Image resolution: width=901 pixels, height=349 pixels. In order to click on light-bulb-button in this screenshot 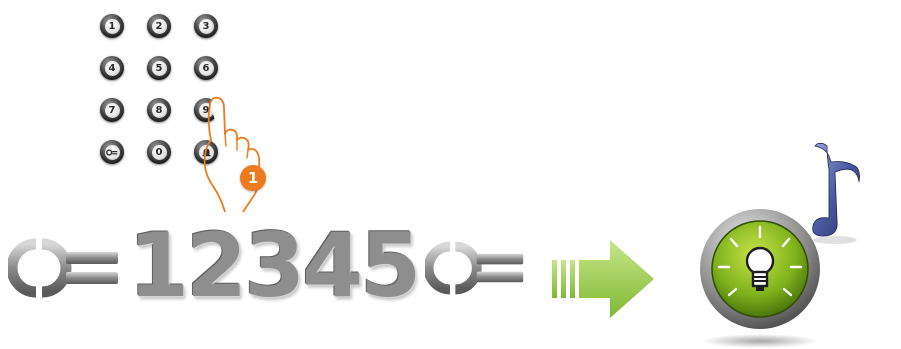, I will do `click(760, 277)`.